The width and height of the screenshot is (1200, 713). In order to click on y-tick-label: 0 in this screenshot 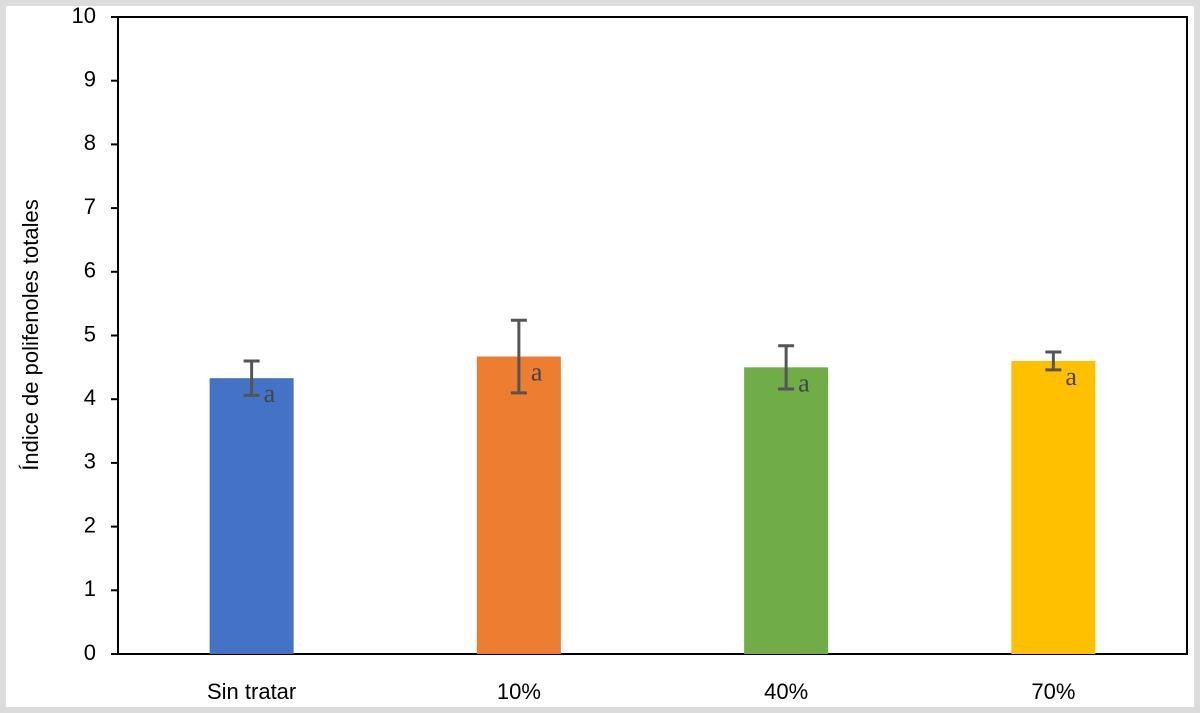, I will do `click(90, 652)`.